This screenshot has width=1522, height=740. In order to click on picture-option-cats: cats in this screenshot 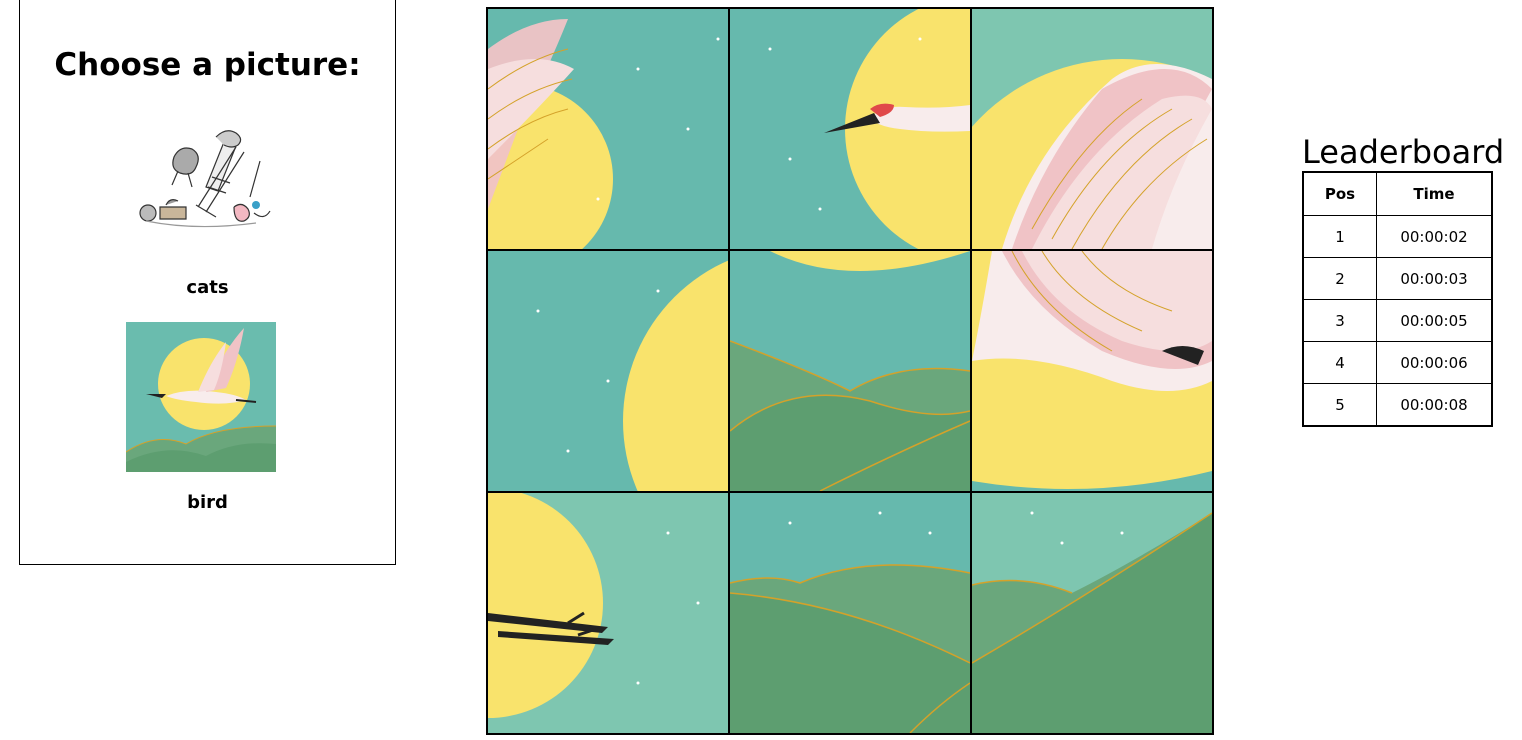, I will do `click(207, 212)`.